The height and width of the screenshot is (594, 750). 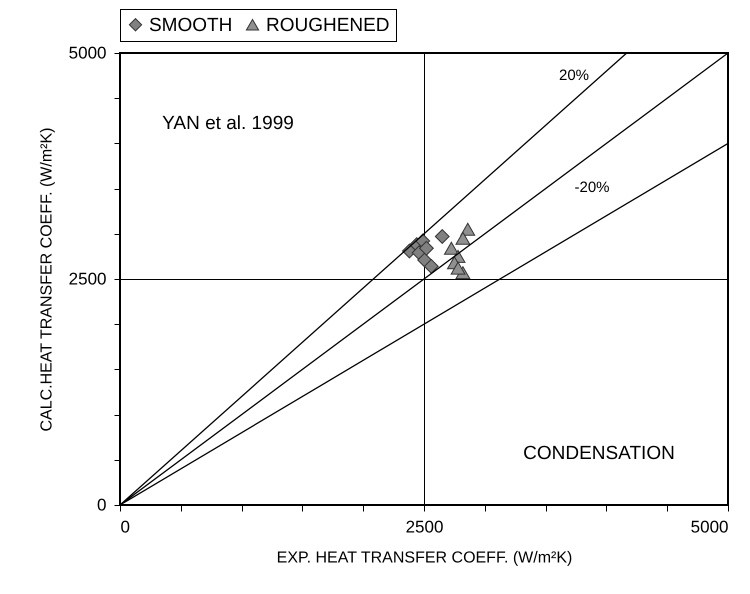 What do you see at coordinates (425, 527) in the screenshot?
I see `x-tick-label: 2500` at bounding box center [425, 527].